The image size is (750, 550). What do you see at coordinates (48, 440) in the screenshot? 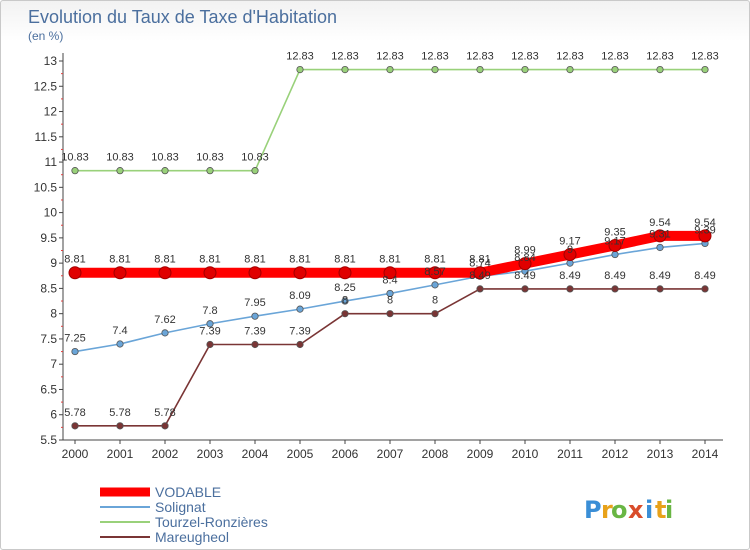
I see `y-tick-label: 5.5` at bounding box center [48, 440].